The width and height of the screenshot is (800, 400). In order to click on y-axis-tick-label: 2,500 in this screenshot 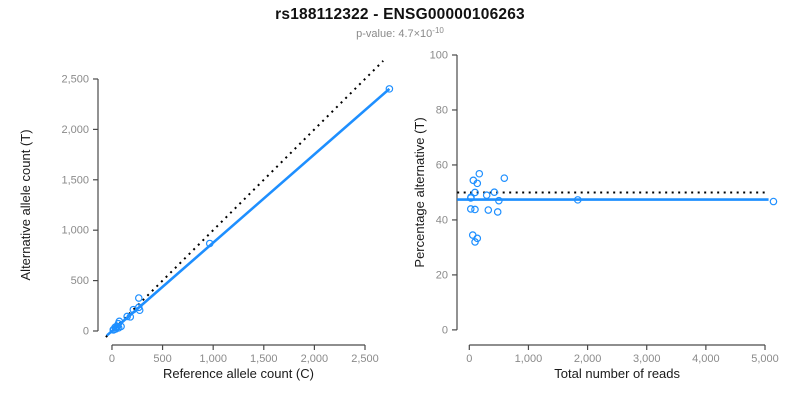, I will do `click(75, 79)`.